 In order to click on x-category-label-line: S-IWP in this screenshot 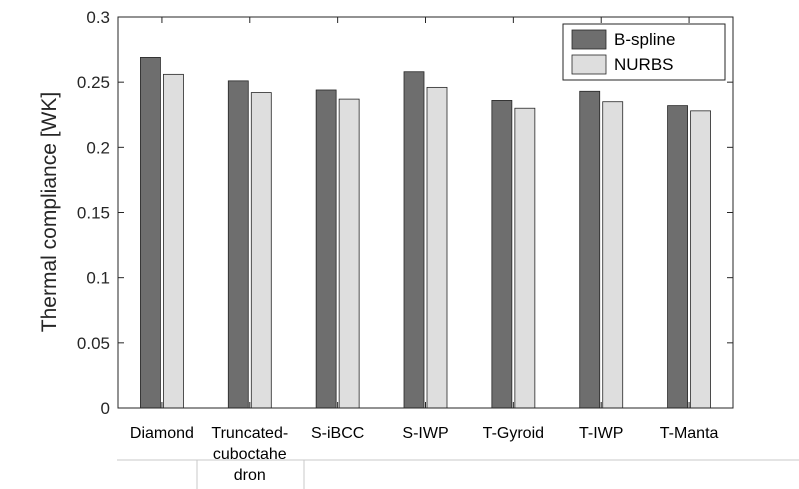, I will do `click(425, 433)`.